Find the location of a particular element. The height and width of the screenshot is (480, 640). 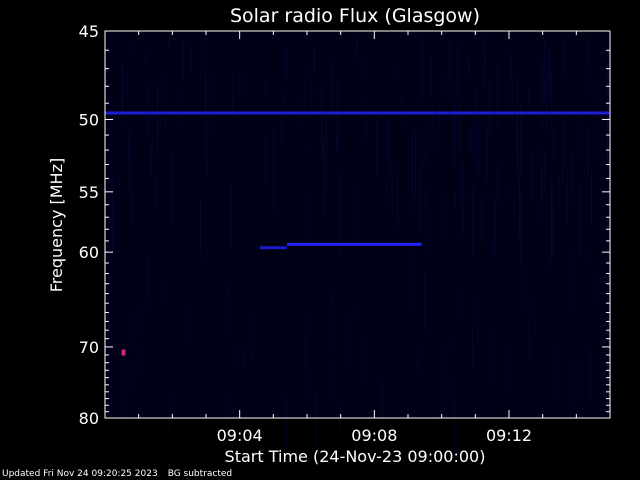

emission-spot is located at coordinates (123, 352).